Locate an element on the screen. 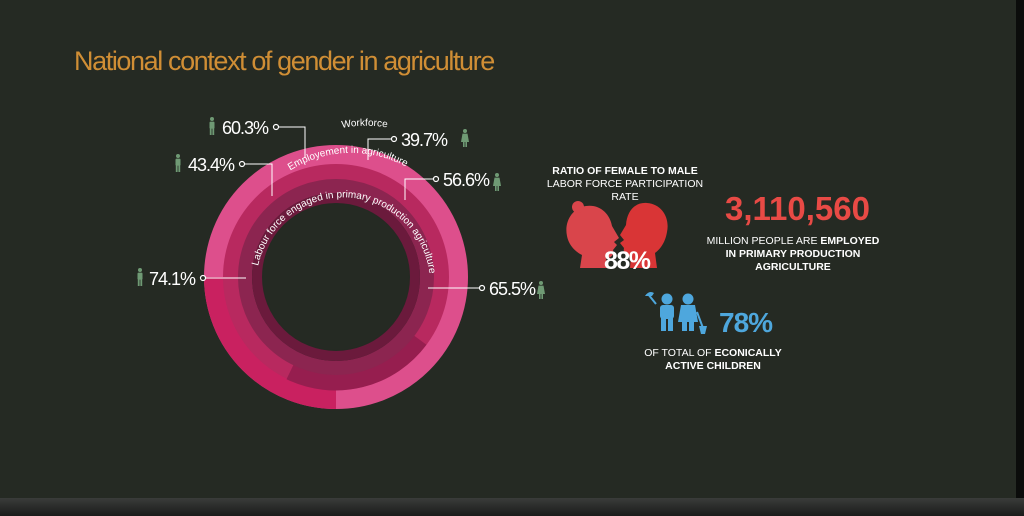 This screenshot has width=1024, height=516. ring-core is located at coordinates (336, 277).